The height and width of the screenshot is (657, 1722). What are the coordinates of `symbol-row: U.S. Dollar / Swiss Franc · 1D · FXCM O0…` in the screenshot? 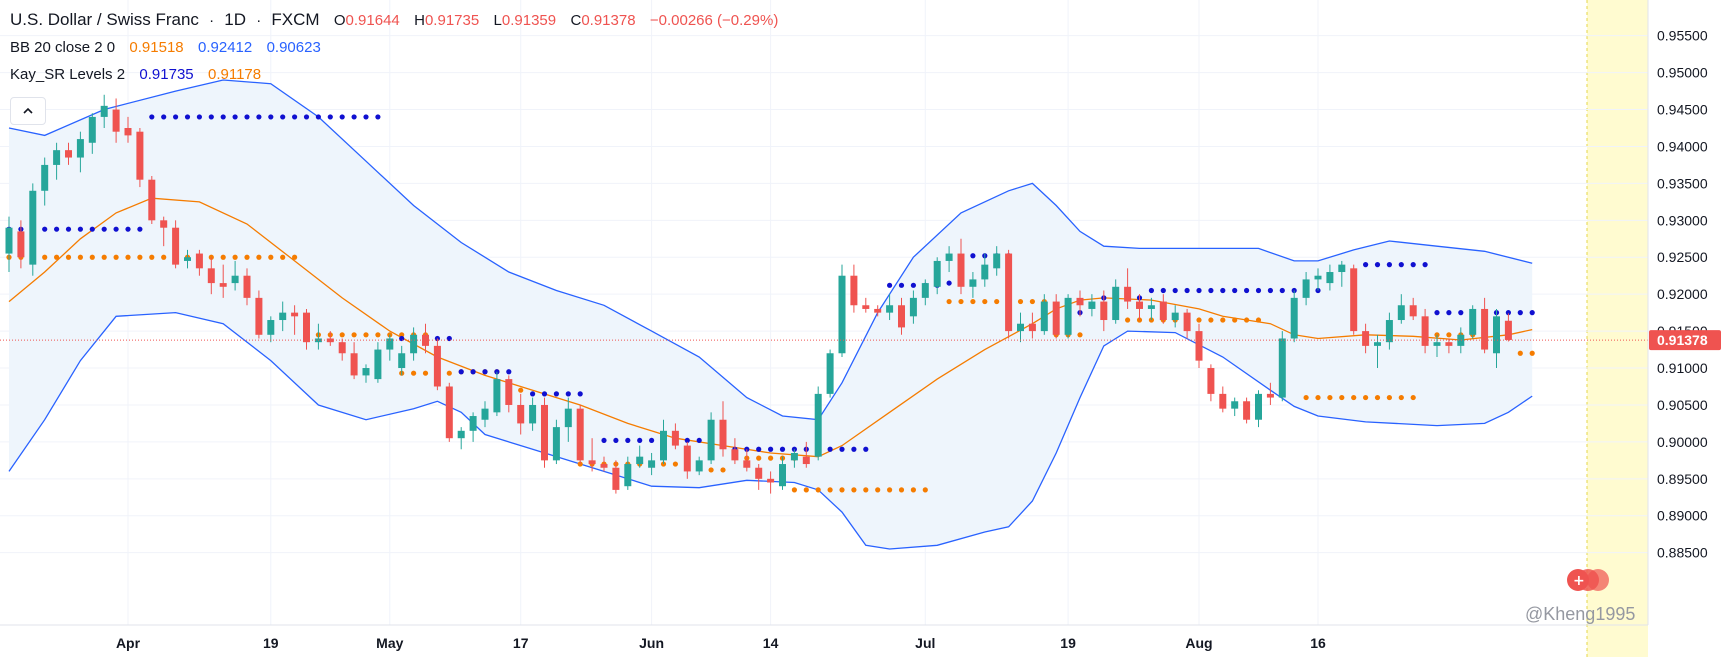 It's located at (394, 20).